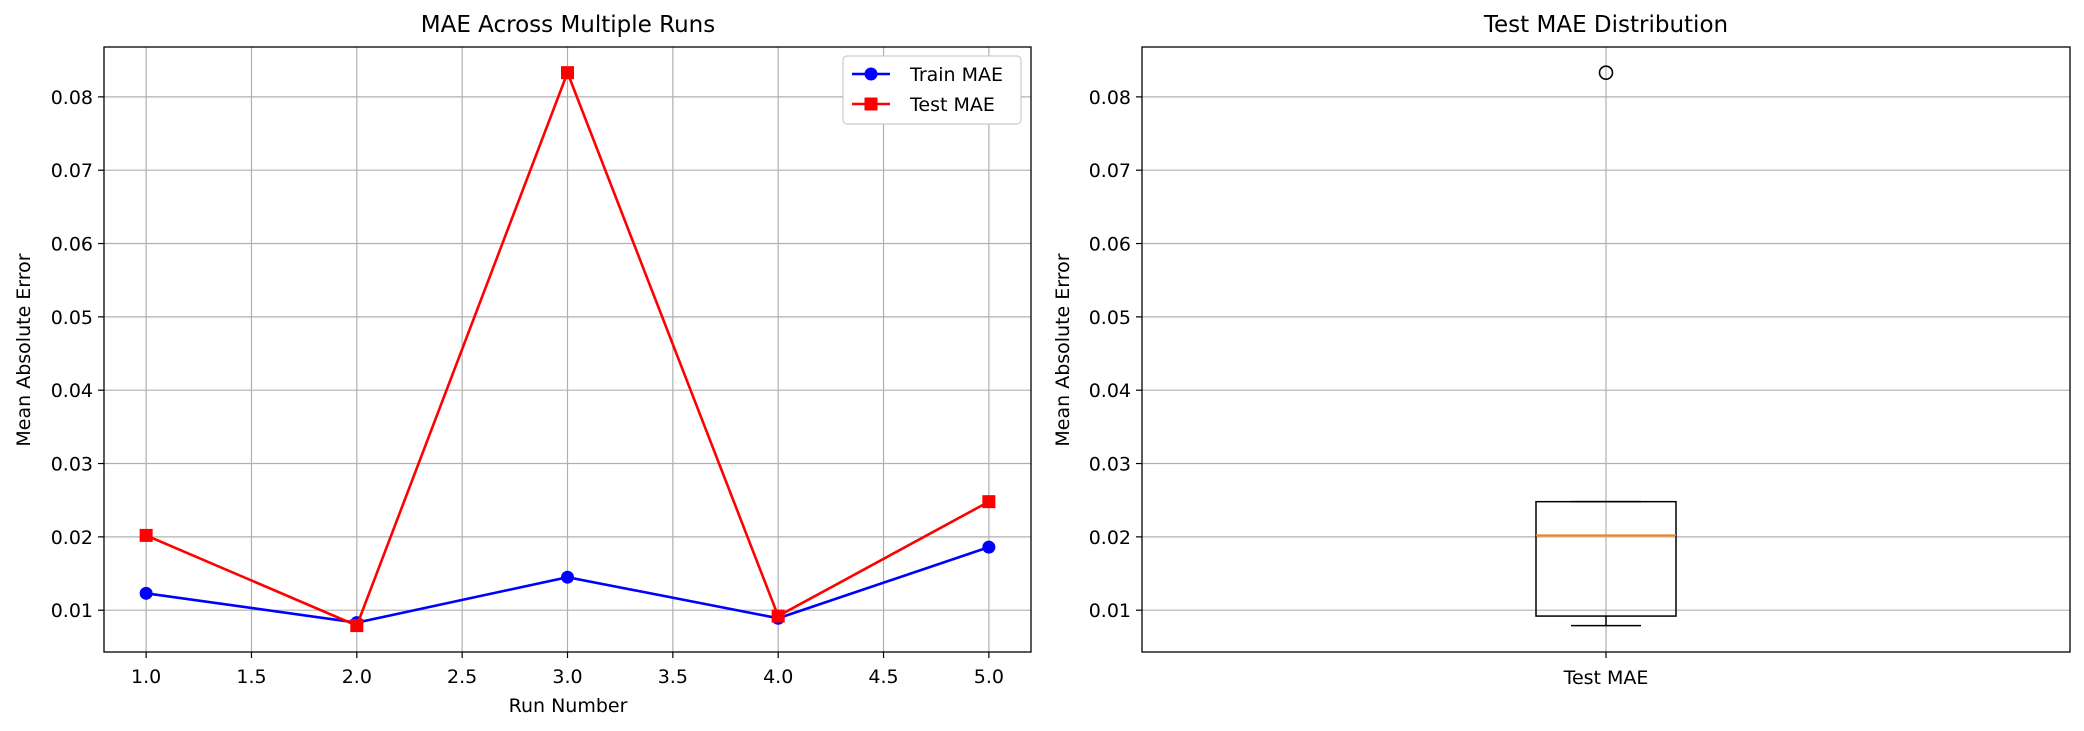 The width and height of the screenshot is (2084, 731). Describe the element at coordinates (1605, 25) in the screenshot. I see `chart-title: Test MAE Distribution` at that location.